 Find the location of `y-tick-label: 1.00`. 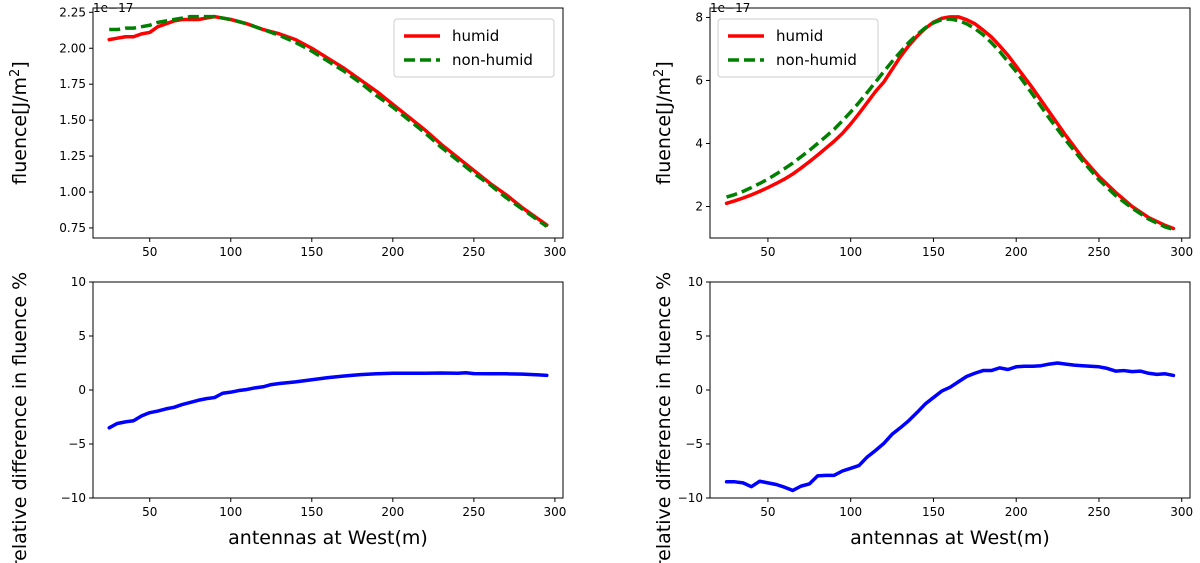

y-tick-label: 1.00 is located at coordinates (72, 192).